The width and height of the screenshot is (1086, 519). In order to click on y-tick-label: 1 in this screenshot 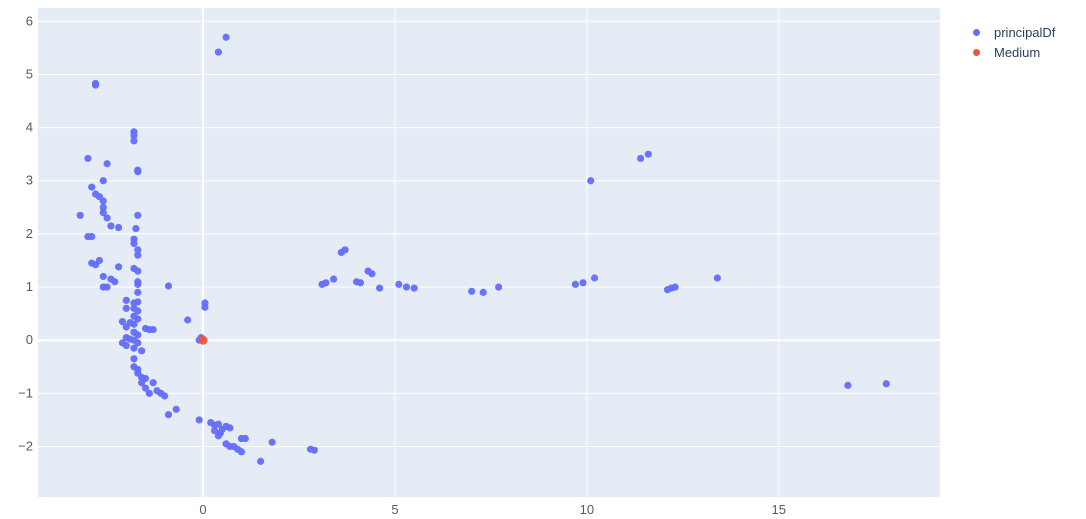, I will do `click(29, 286)`.